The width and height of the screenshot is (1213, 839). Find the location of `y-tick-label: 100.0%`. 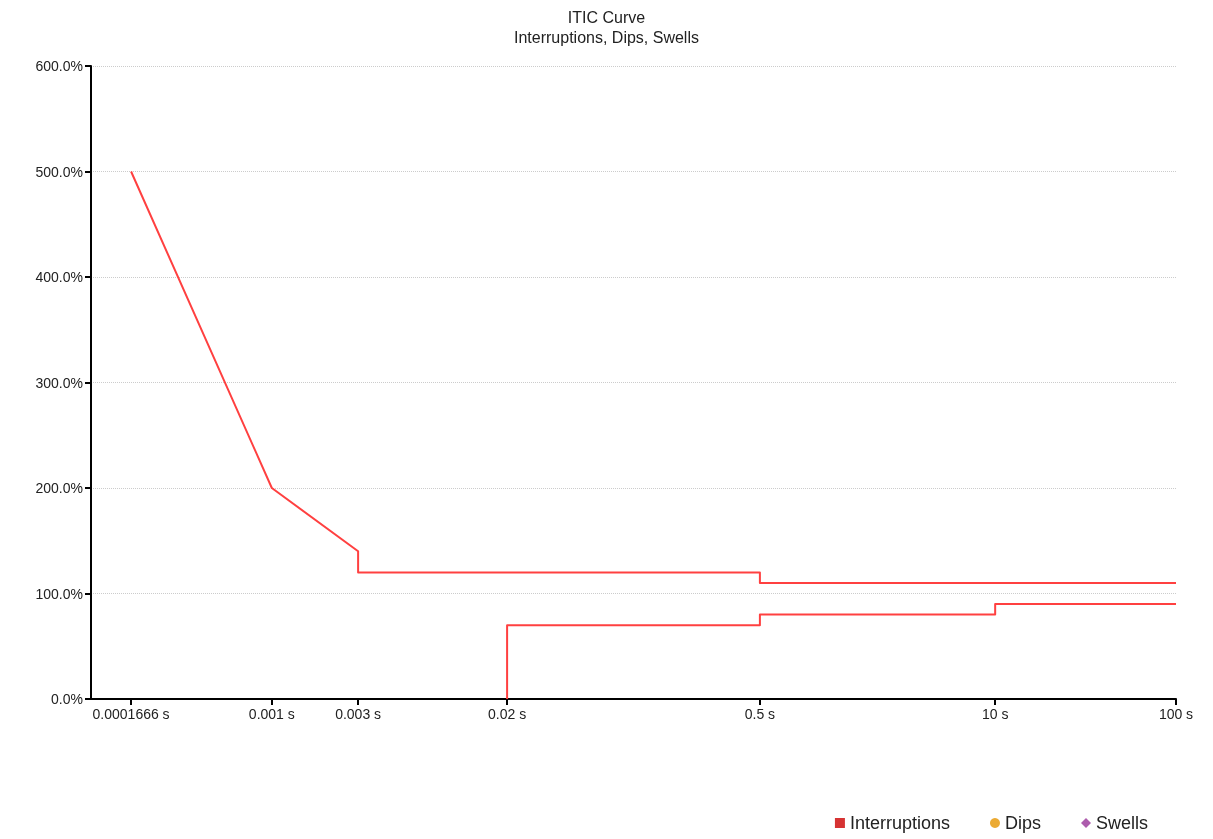

y-tick-label: 100.0% is located at coordinates (59, 593).